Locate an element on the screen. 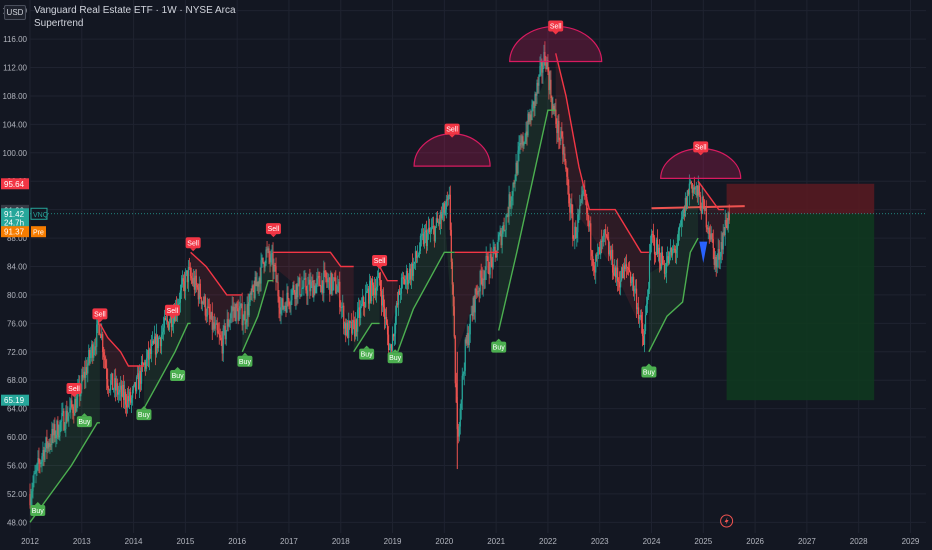 This screenshot has width=932, height=550. symbol-tag: VNQ is located at coordinates (41, 215).